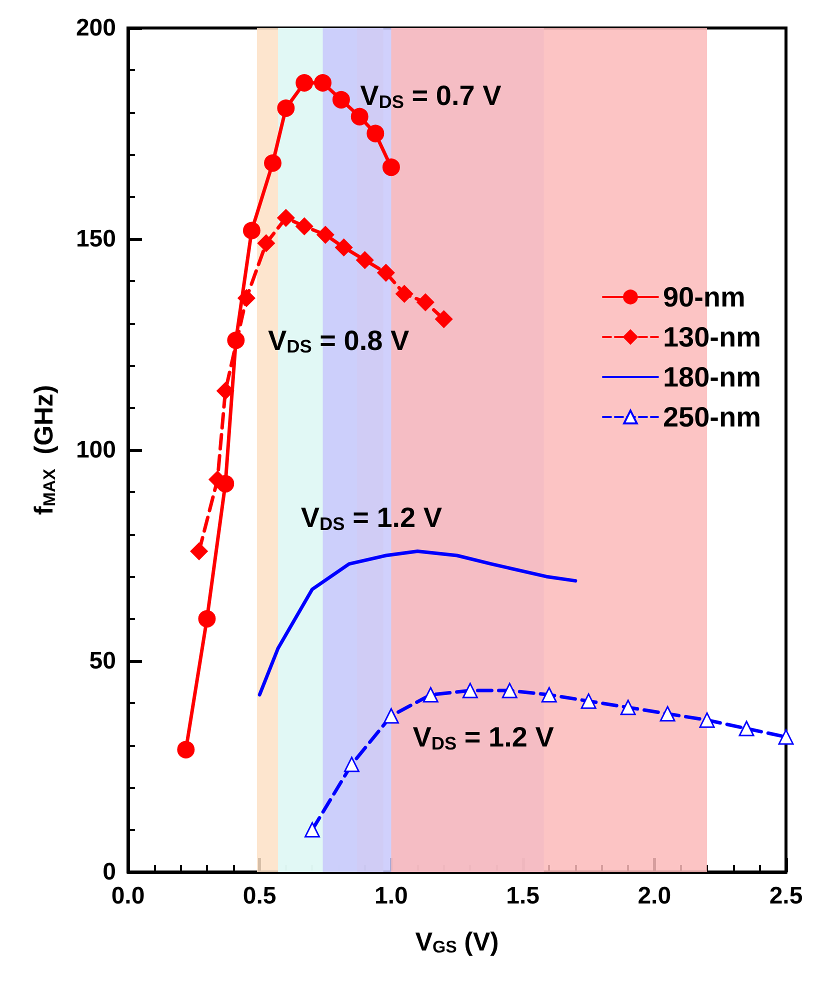 This screenshot has height=990, width=814. What do you see at coordinates (704, 297) in the screenshot?
I see `legend-label: 90-nm` at bounding box center [704, 297].